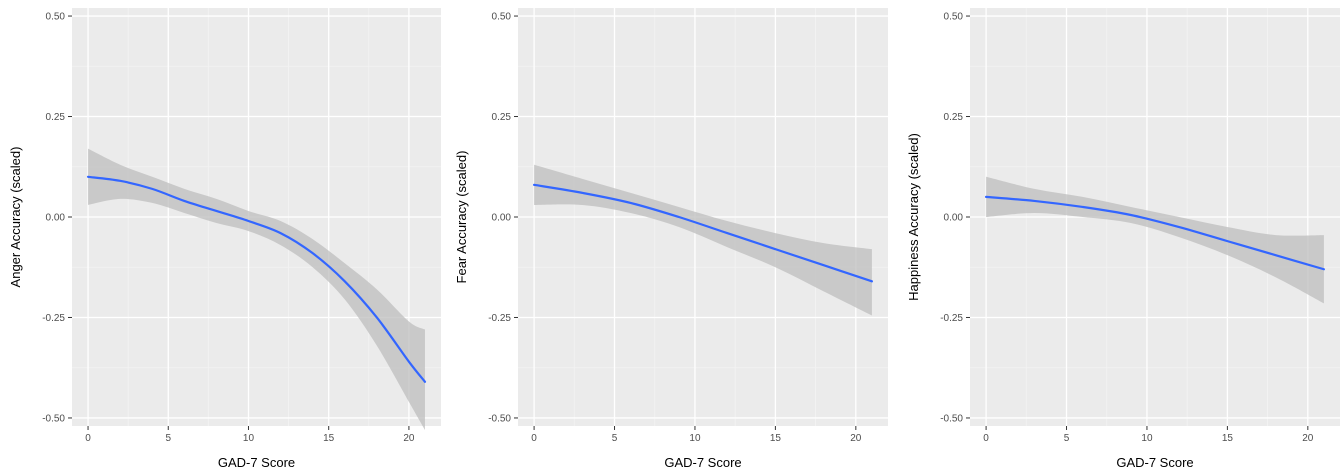 The image size is (1341, 472). Describe the element at coordinates (502, 17) in the screenshot. I see `fear-y-tick-label: 0.50` at that location.